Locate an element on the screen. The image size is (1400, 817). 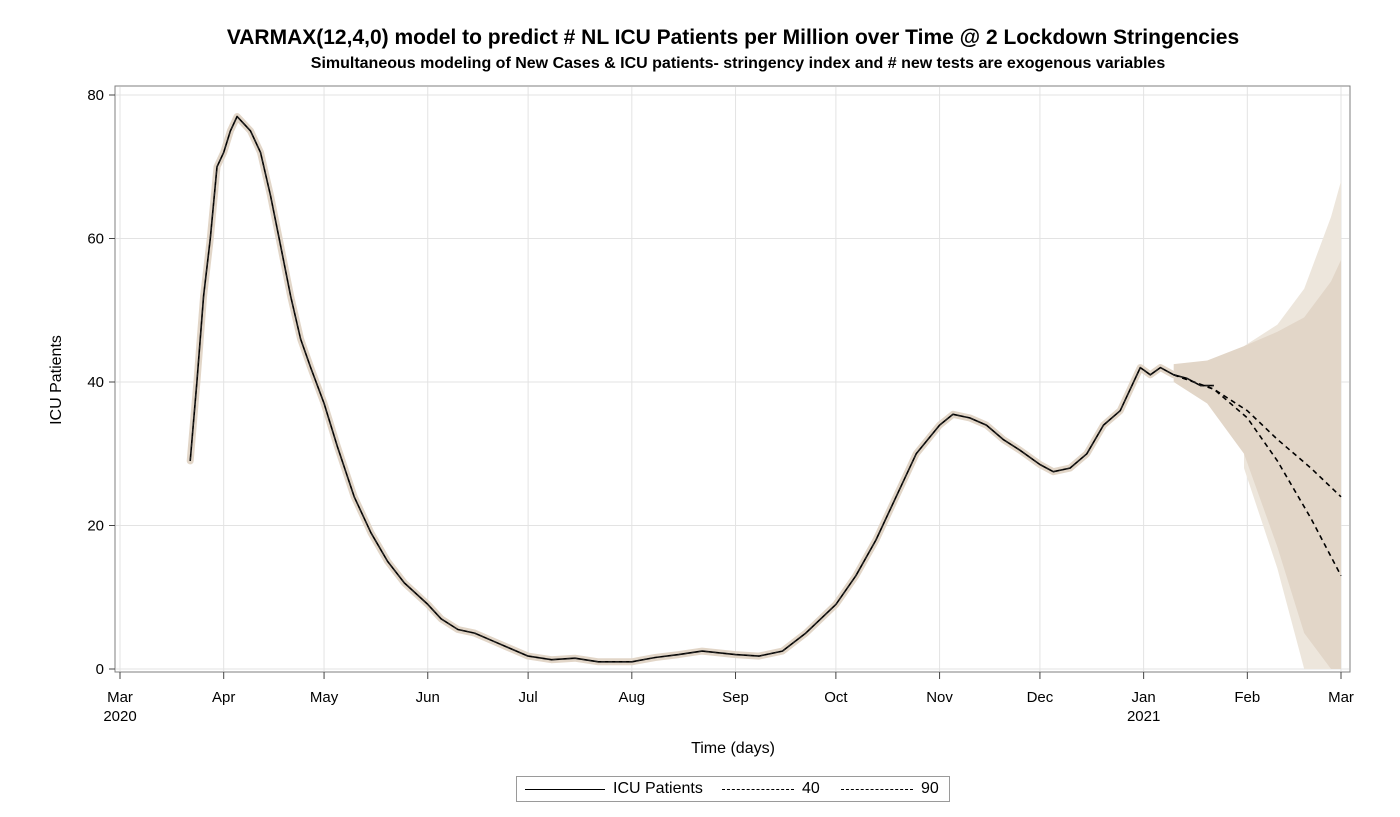
x-tick-label: Oct is located at coordinates (836, 697).